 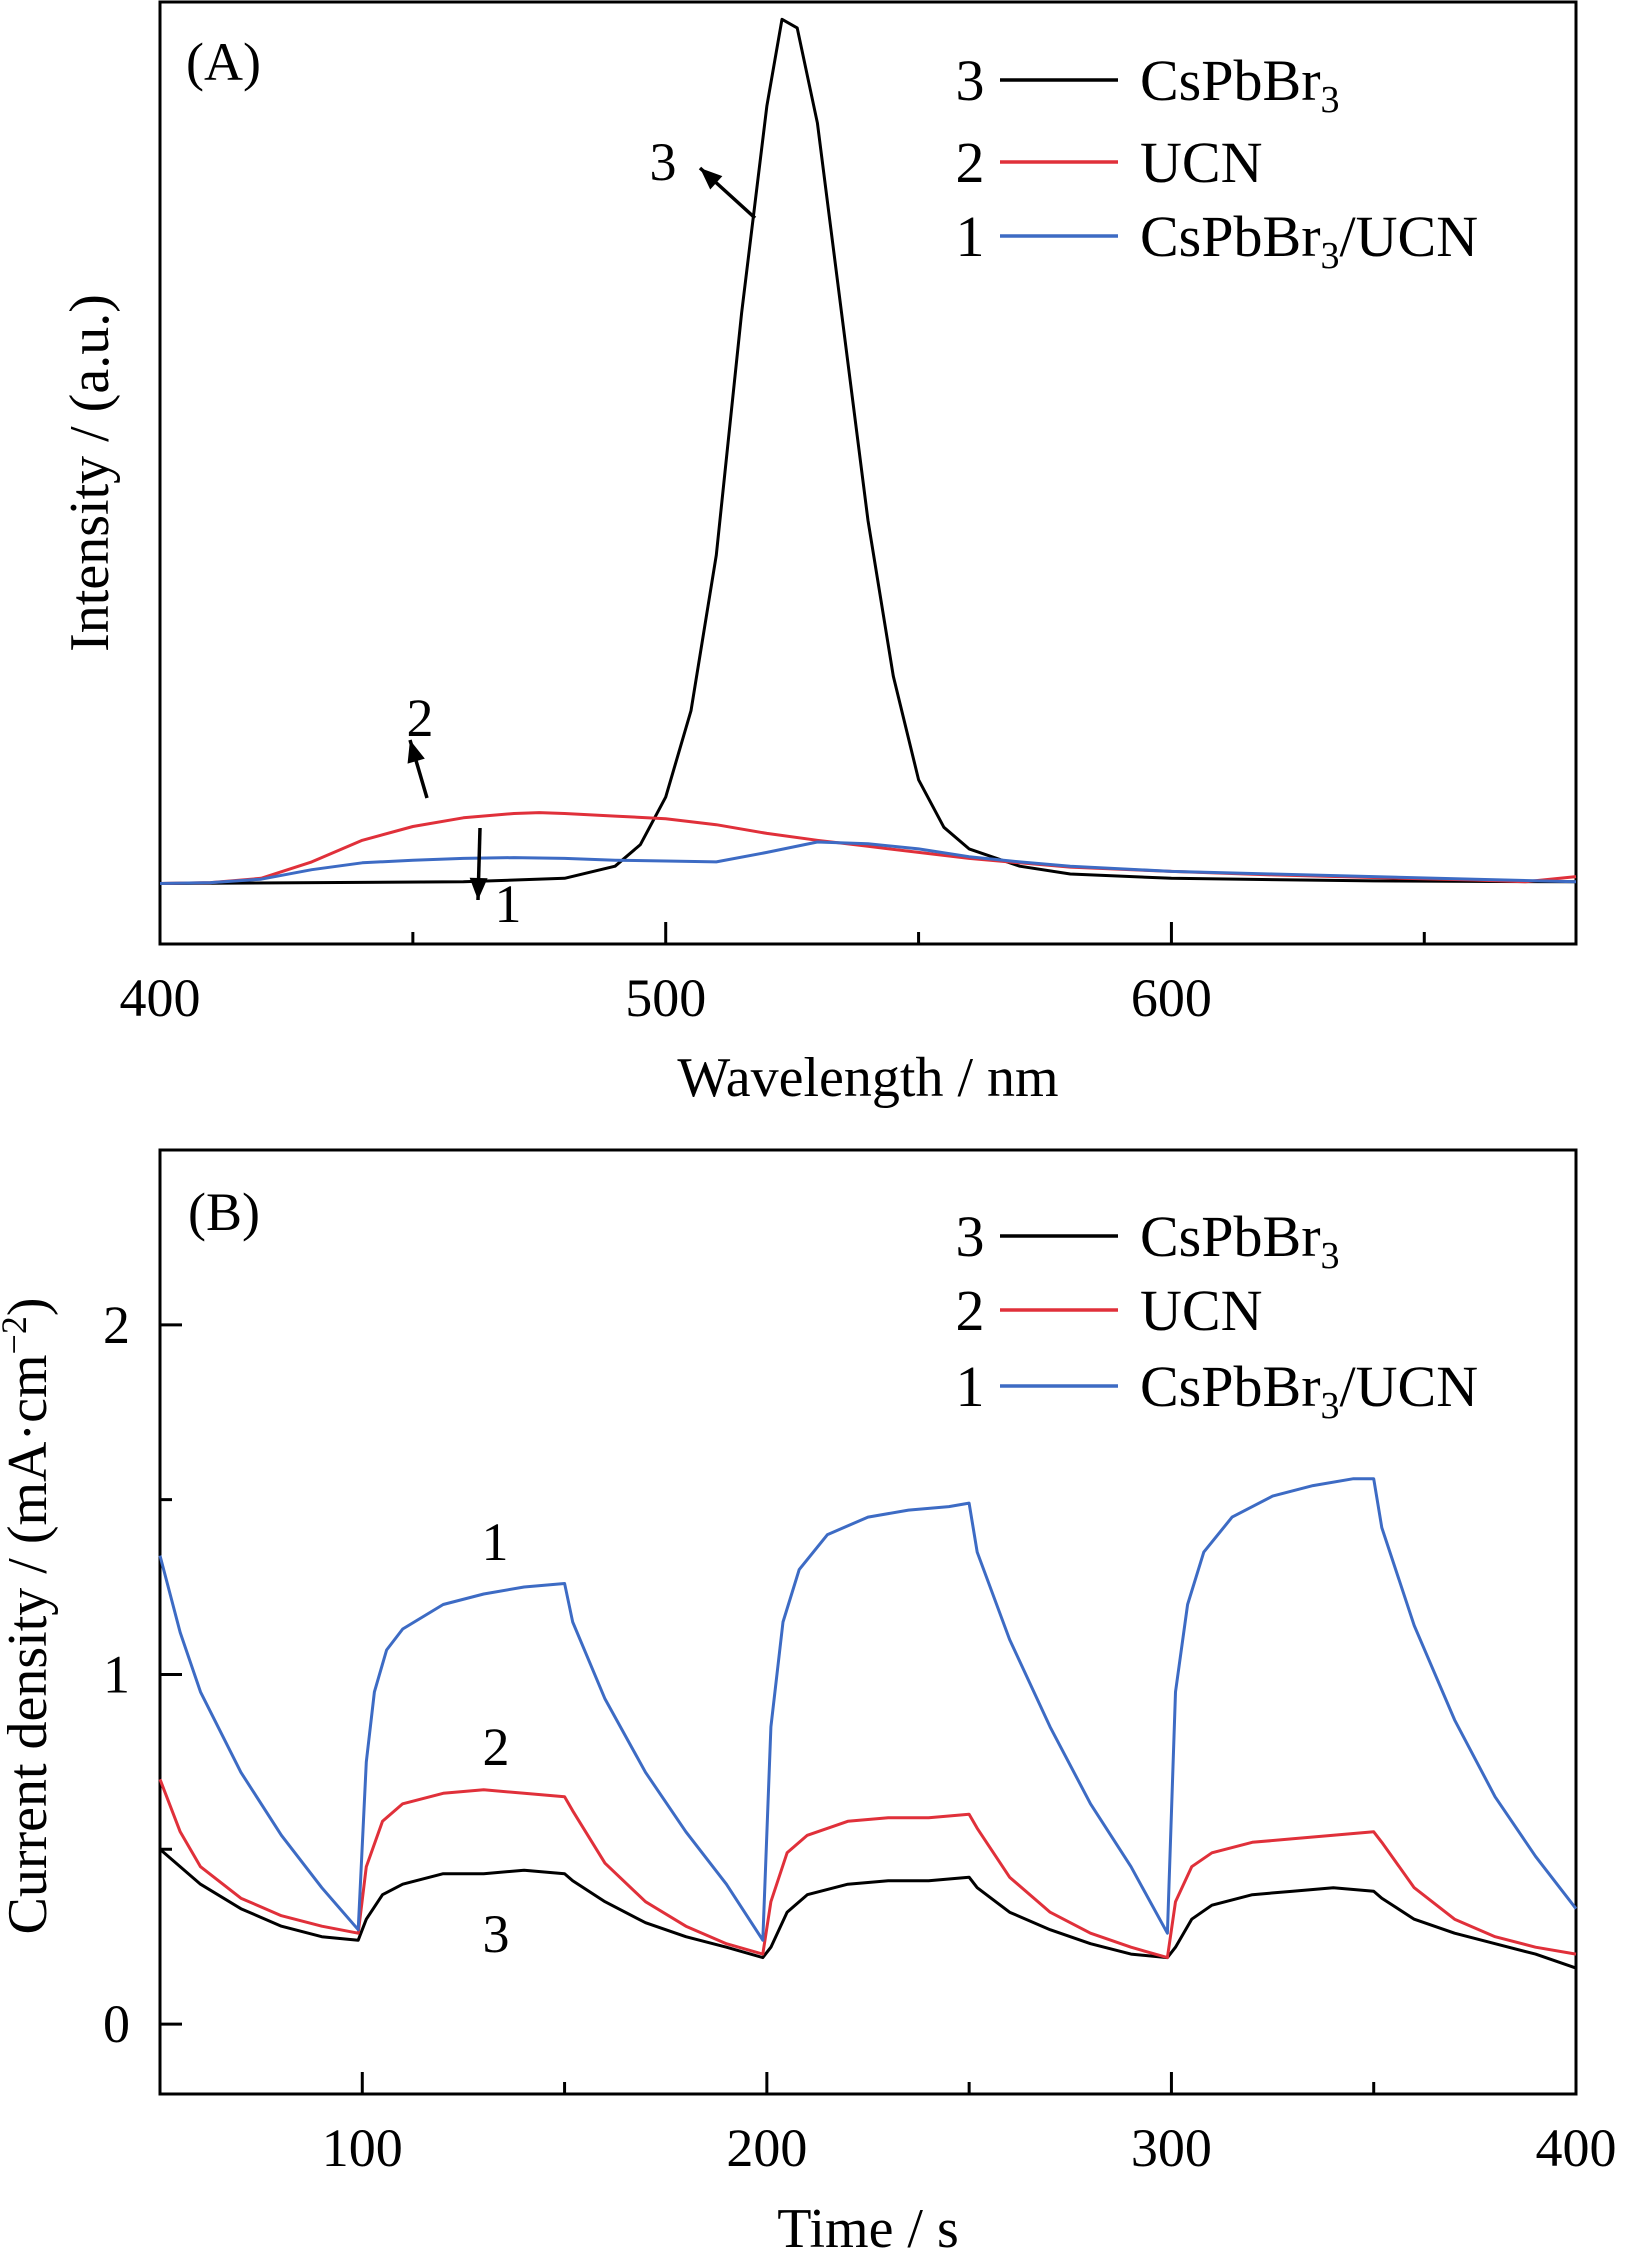 I want to click on panel-a-y-axis-title: Intensity / (a.u.), so click(x=90, y=473).